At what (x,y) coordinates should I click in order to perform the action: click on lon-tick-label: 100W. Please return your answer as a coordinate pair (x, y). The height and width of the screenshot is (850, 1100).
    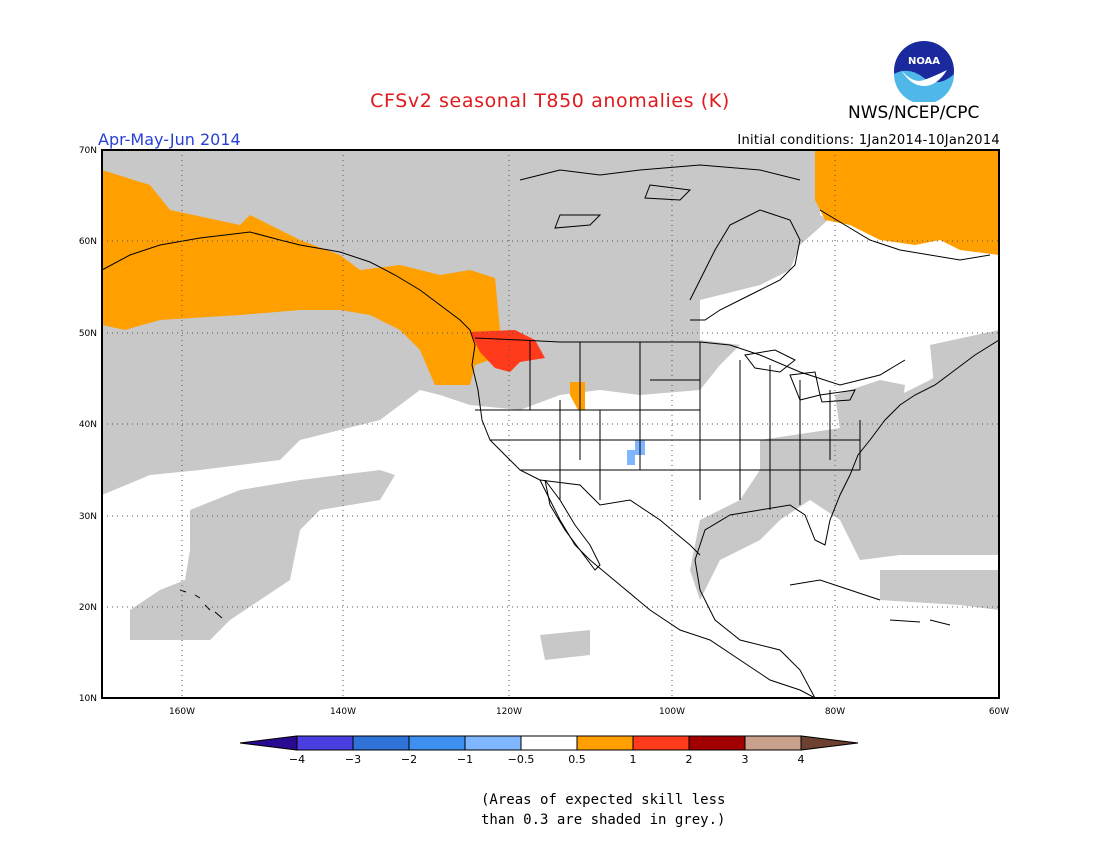
    Looking at the image, I should click on (672, 712).